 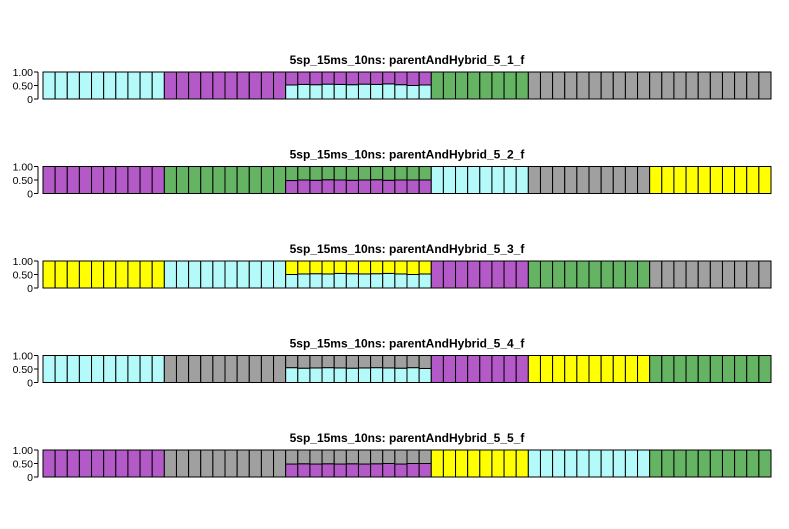 I want to click on y-tick-label: 1.00, so click(x=23, y=262).